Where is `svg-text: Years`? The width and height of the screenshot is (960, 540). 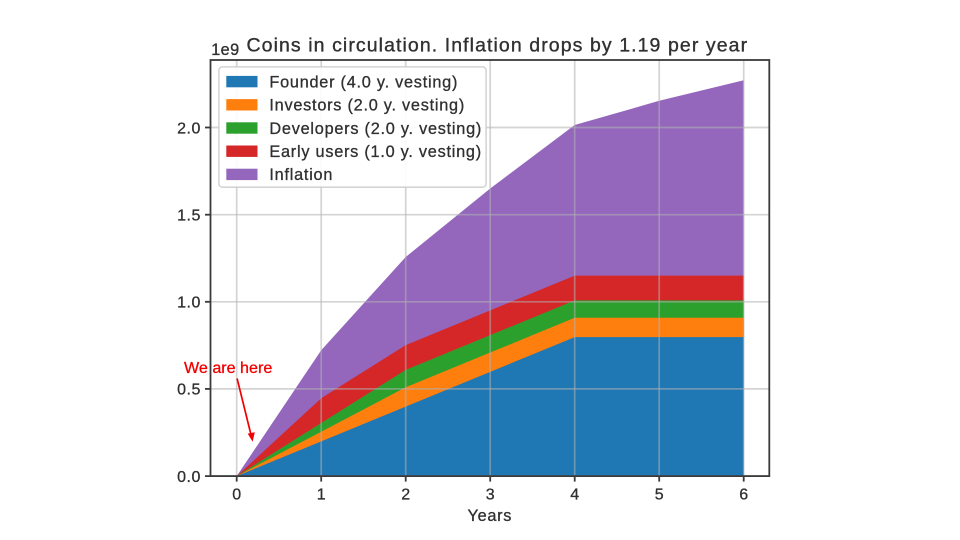 svg-text: Years is located at coordinates (490, 516).